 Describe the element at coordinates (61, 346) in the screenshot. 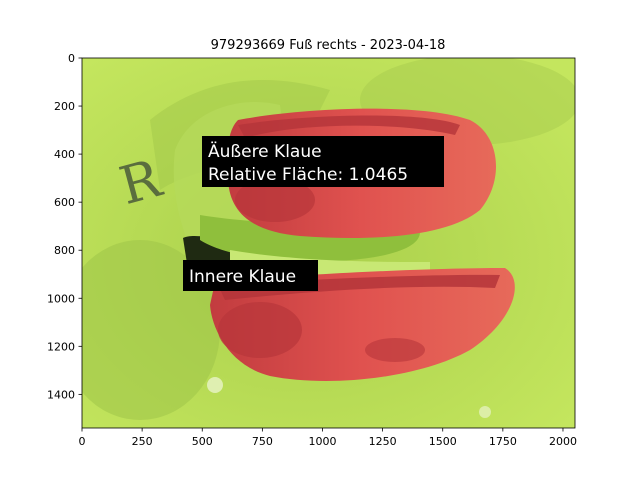

I see `y-tick-label: 1200` at that location.